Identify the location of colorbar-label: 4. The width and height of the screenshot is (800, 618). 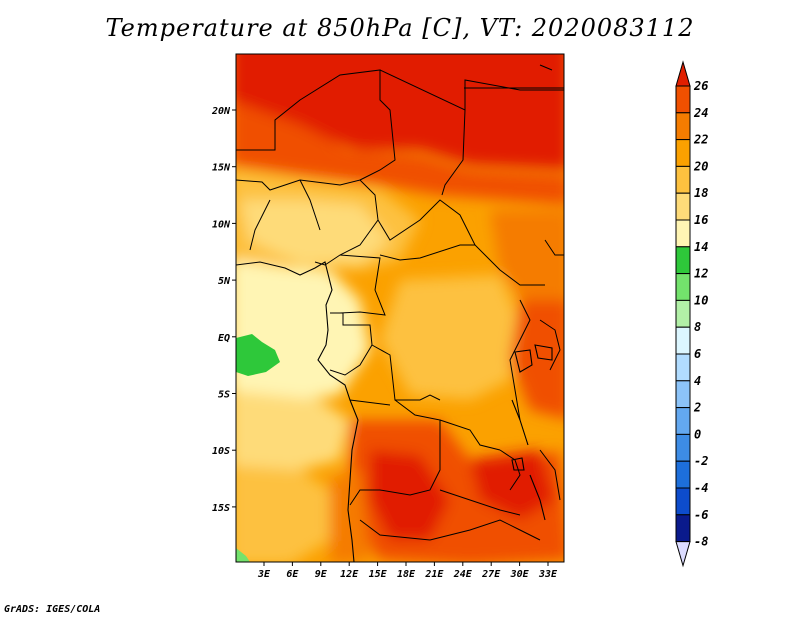
(697, 381).